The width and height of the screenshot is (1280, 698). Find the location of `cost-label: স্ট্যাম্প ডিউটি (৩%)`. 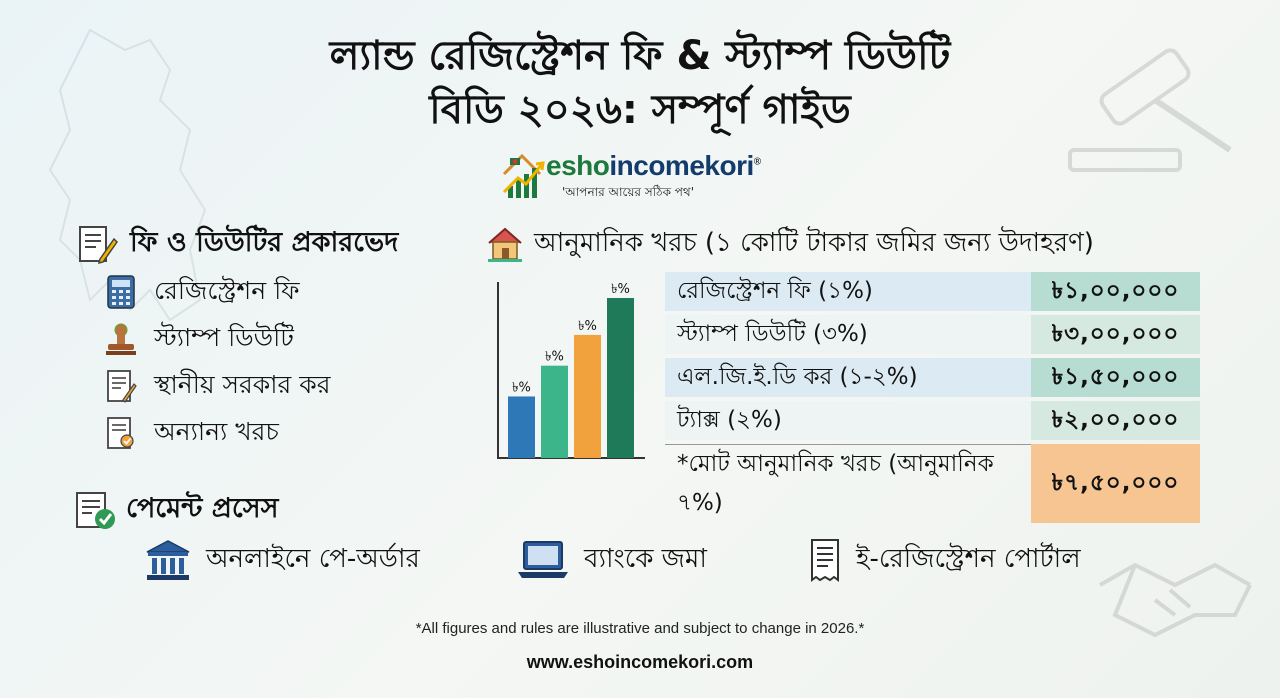

cost-label: স্ট্যাম্প ডিউটি (৩%) is located at coordinates (848, 334).